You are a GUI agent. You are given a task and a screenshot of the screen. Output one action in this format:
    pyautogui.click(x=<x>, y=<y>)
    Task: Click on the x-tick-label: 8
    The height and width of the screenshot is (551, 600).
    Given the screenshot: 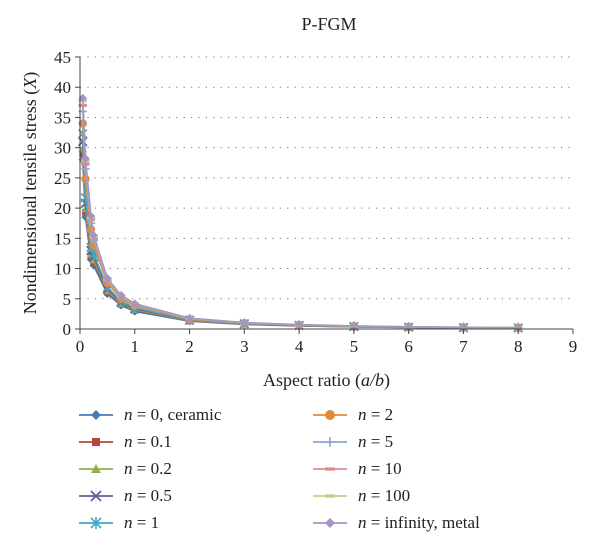 What is the action you would take?
    pyautogui.click(x=518, y=346)
    